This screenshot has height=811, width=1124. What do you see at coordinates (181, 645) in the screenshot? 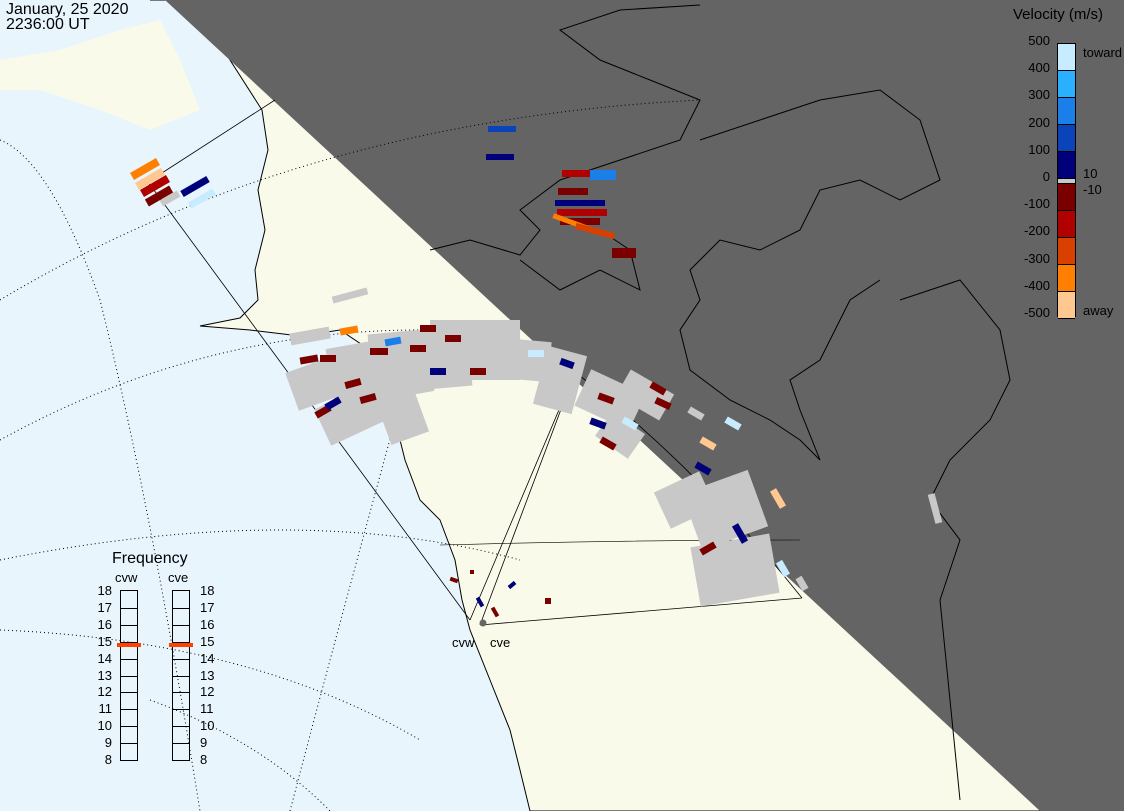
I see `frequency-marker-cve` at bounding box center [181, 645].